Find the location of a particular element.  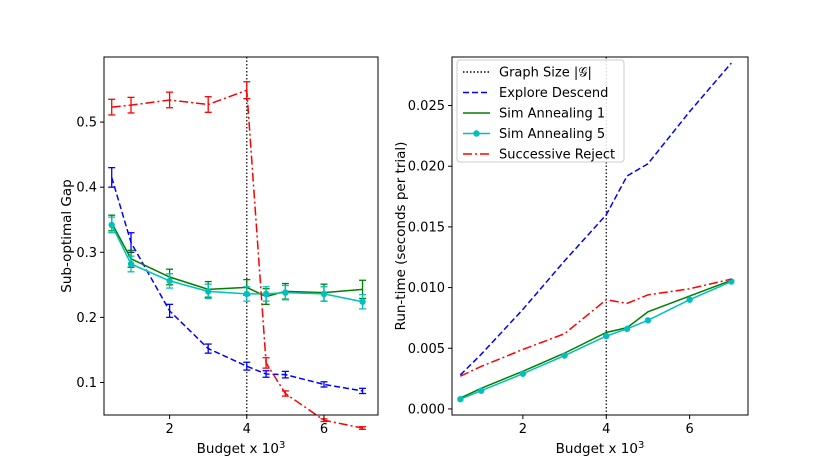

legend-label-sa1: Sim Annealing 1 is located at coordinates (552, 114).